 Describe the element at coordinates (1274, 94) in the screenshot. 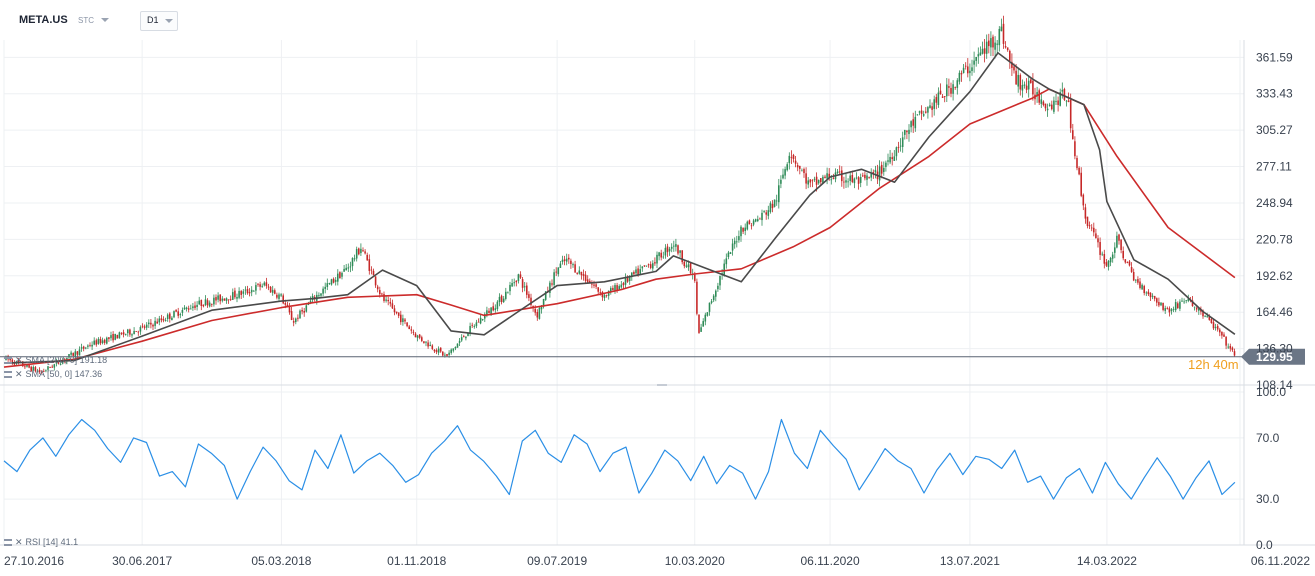

I see `price-tick-label: 333.43` at that location.